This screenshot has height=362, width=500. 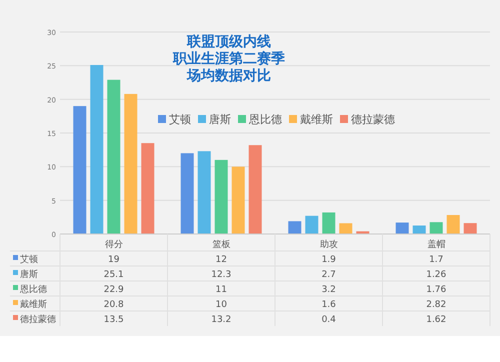 I want to click on text: 艾顿, so click(x=29, y=260).